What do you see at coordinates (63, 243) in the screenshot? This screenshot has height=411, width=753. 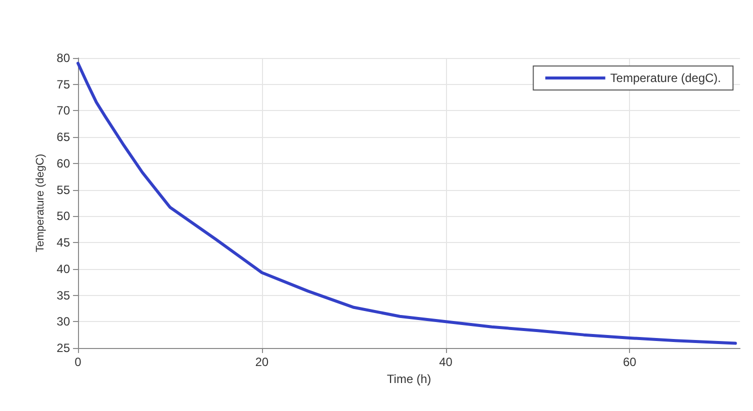 I see `y-tick-label: 45` at bounding box center [63, 243].